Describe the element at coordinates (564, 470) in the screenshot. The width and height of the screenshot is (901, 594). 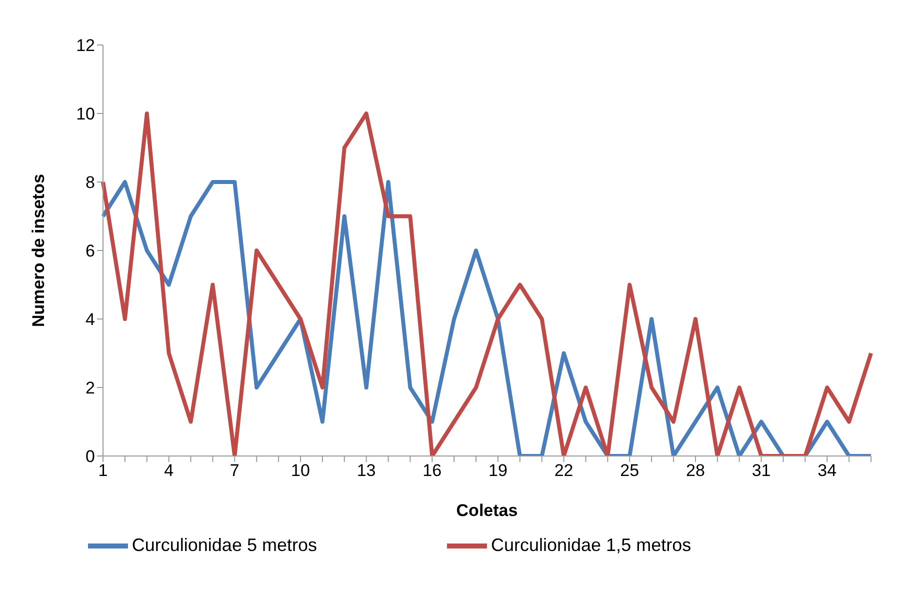
I see `x-tick-label: 22` at that location.